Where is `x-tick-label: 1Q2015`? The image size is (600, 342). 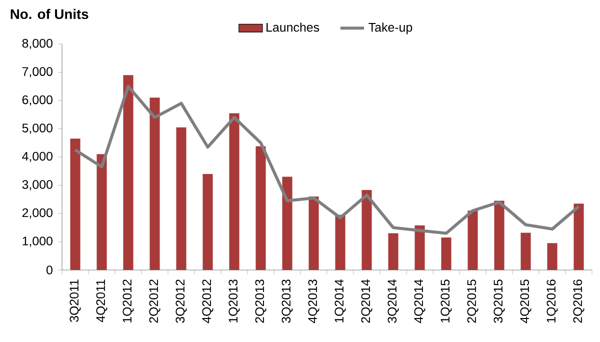
x-tick-label: 1Q2015 is located at coordinates (446, 301).